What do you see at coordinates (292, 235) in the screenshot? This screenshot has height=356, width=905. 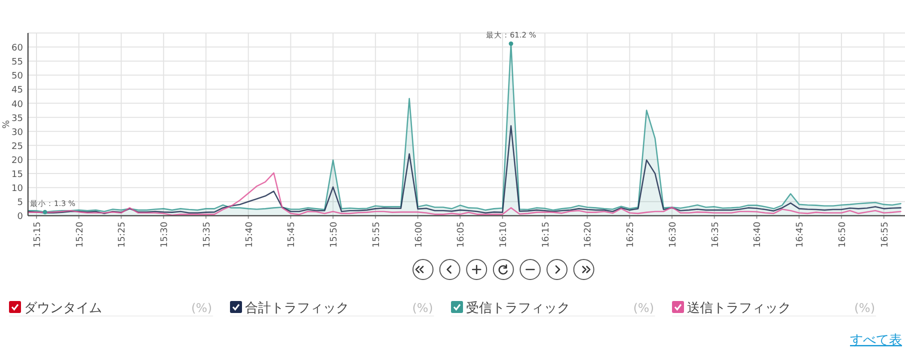 I see `x-tick-label: 15:45` at bounding box center [292, 235].